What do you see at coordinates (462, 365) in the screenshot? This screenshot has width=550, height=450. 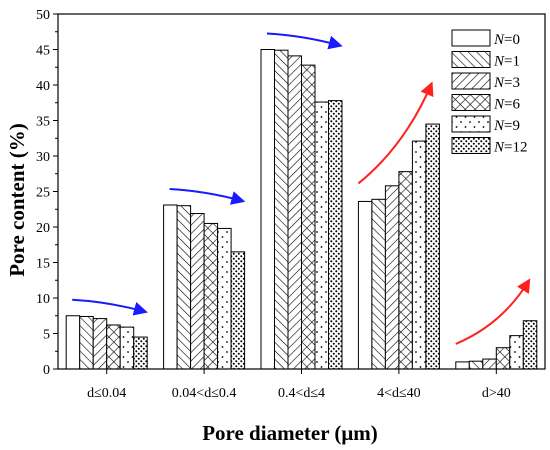 I see `bar-N0-cat4` at bounding box center [462, 365].